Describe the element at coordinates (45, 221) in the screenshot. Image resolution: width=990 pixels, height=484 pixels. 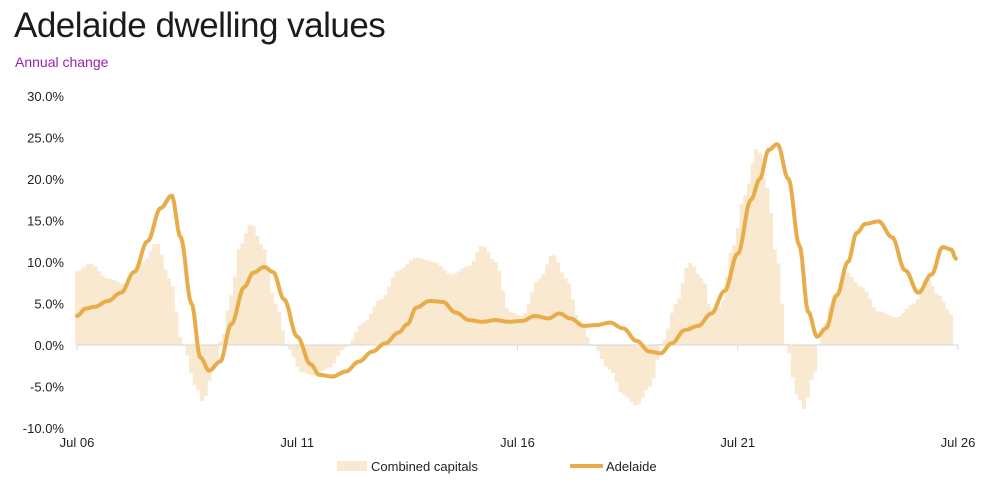
I see `y-tick-label: 15.0%` at that location.